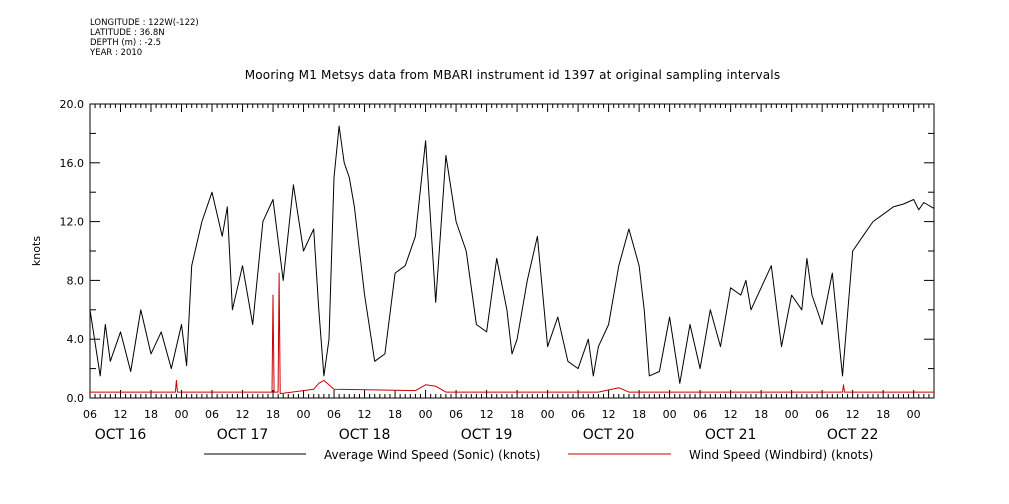 Image resolution: width=1009 pixels, height=504 pixels. Describe the element at coordinates (853, 435) in the screenshot. I see `x-day-label: OCT 22` at that location.